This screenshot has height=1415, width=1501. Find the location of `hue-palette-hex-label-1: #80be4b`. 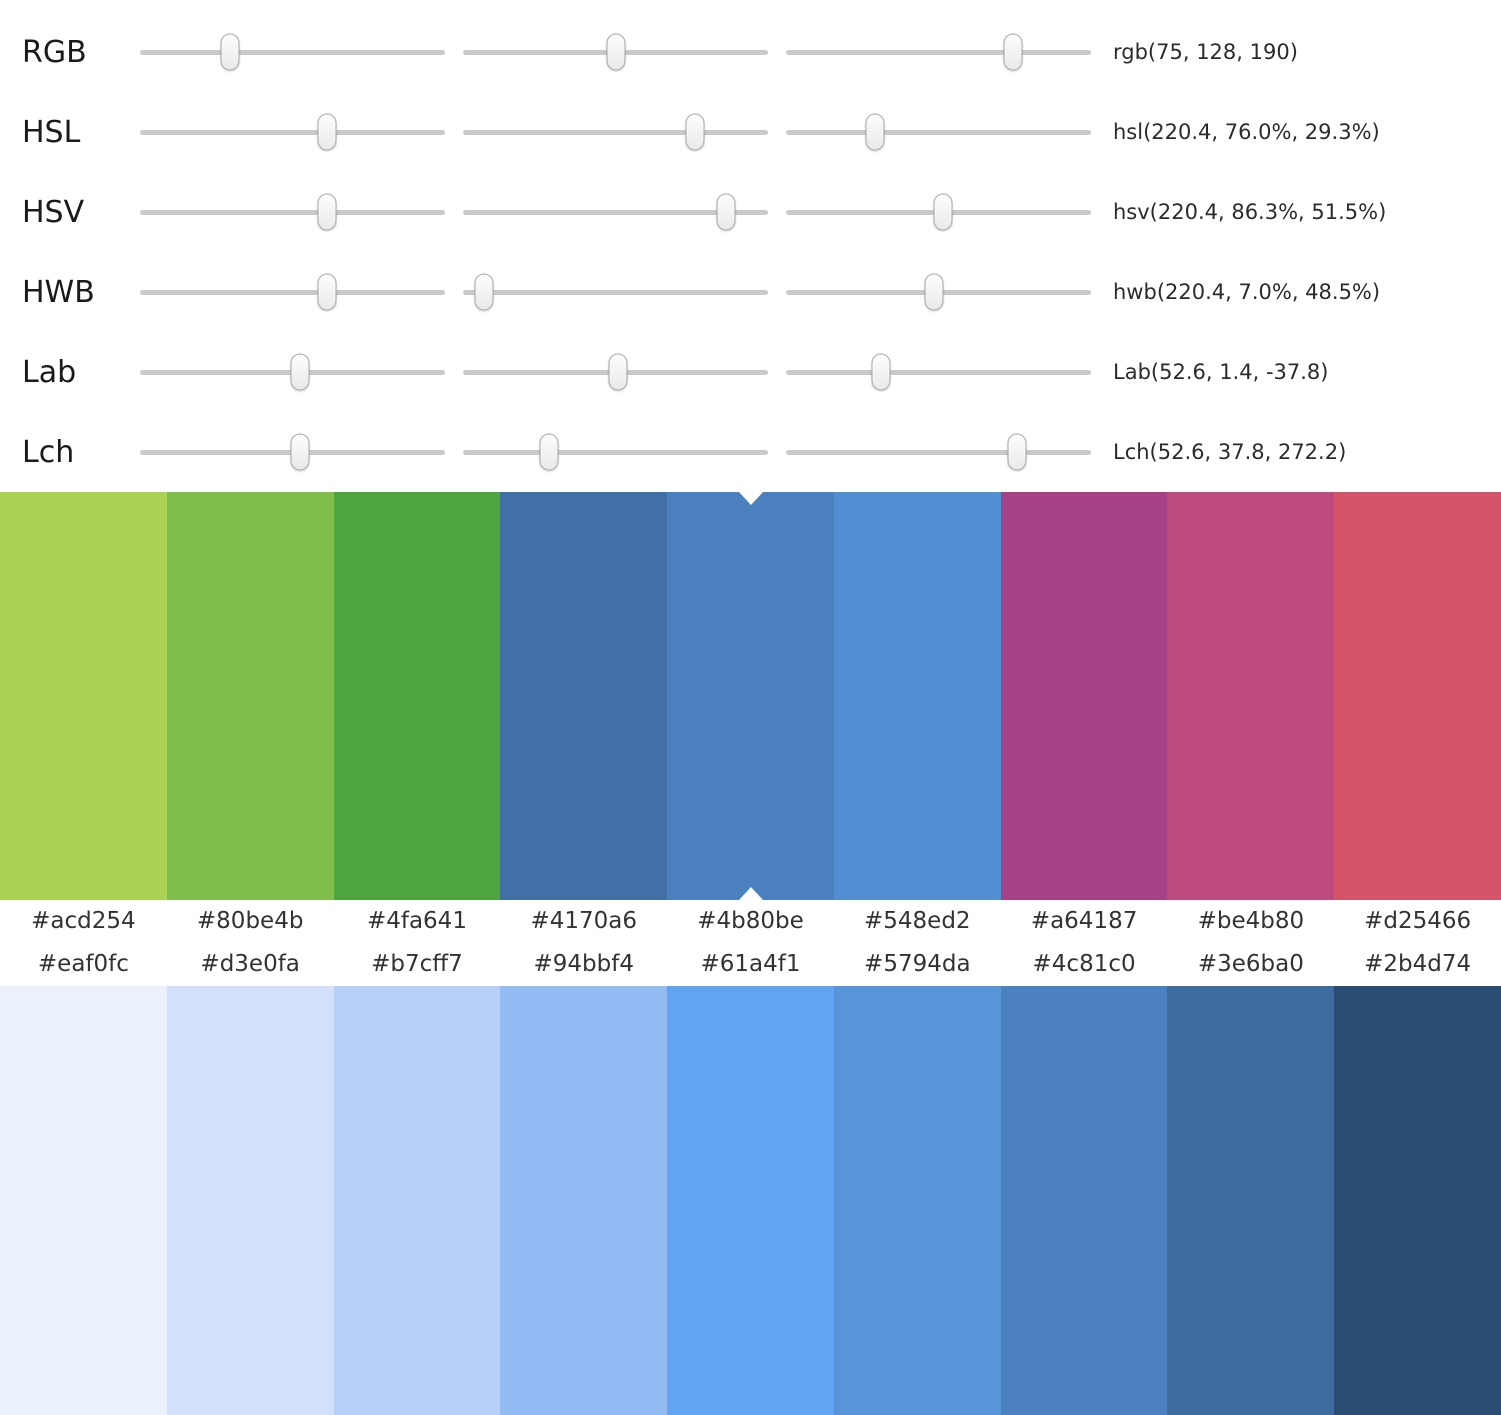

hue-palette-hex-label-1: #80be4b is located at coordinates (250, 921).